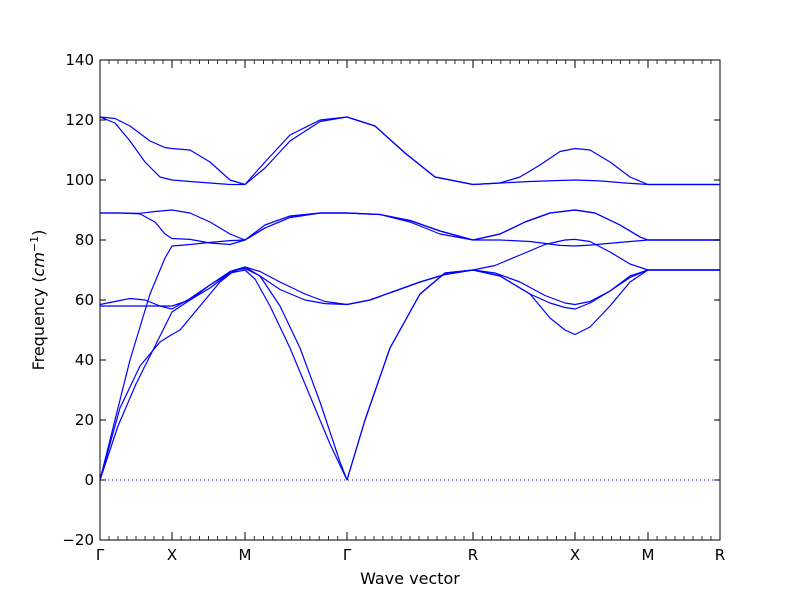 Image resolution: width=800 pixels, height=600 pixels. Describe the element at coordinates (78, 540) in the screenshot. I see `y-tick-label: −20` at that location.